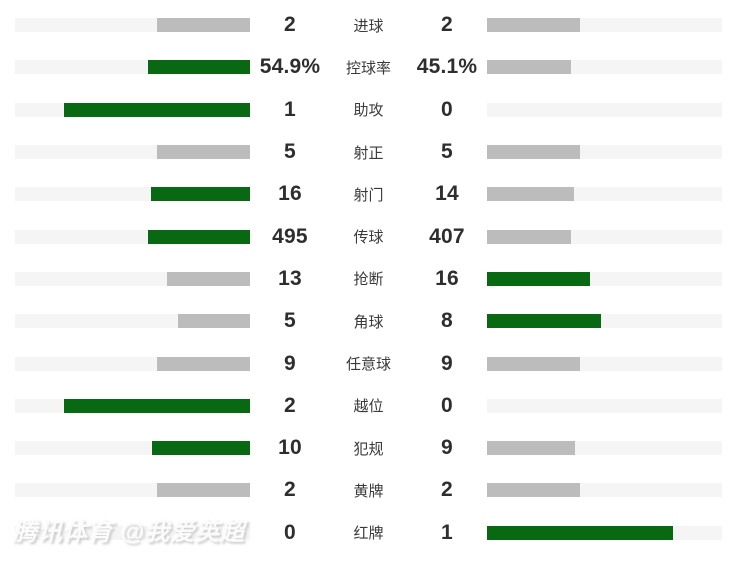  What do you see at coordinates (290, 236) in the screenshot?
I see `home-stat-value: 495` at bounding box center [290, 236].